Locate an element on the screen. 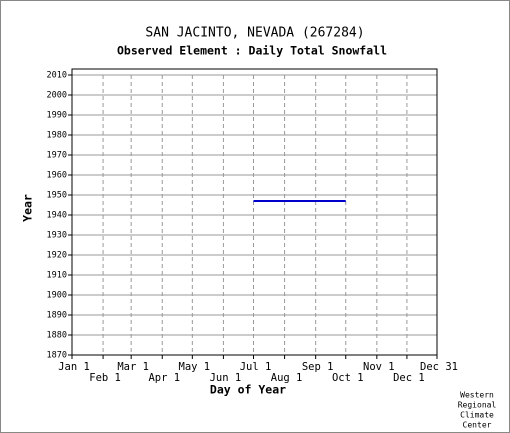 The height and width of the screenshot is (433, 510). y-tick-label: 2010 is located at coordinates (57, 76).